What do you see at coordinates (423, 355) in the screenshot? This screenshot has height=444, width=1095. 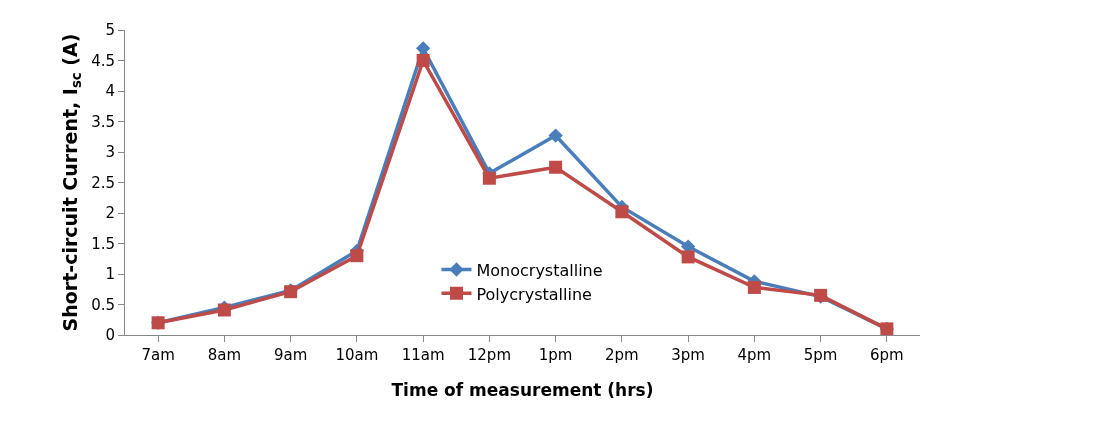 I see `x-tick-label: 11am` at bounding box center [423, 355].